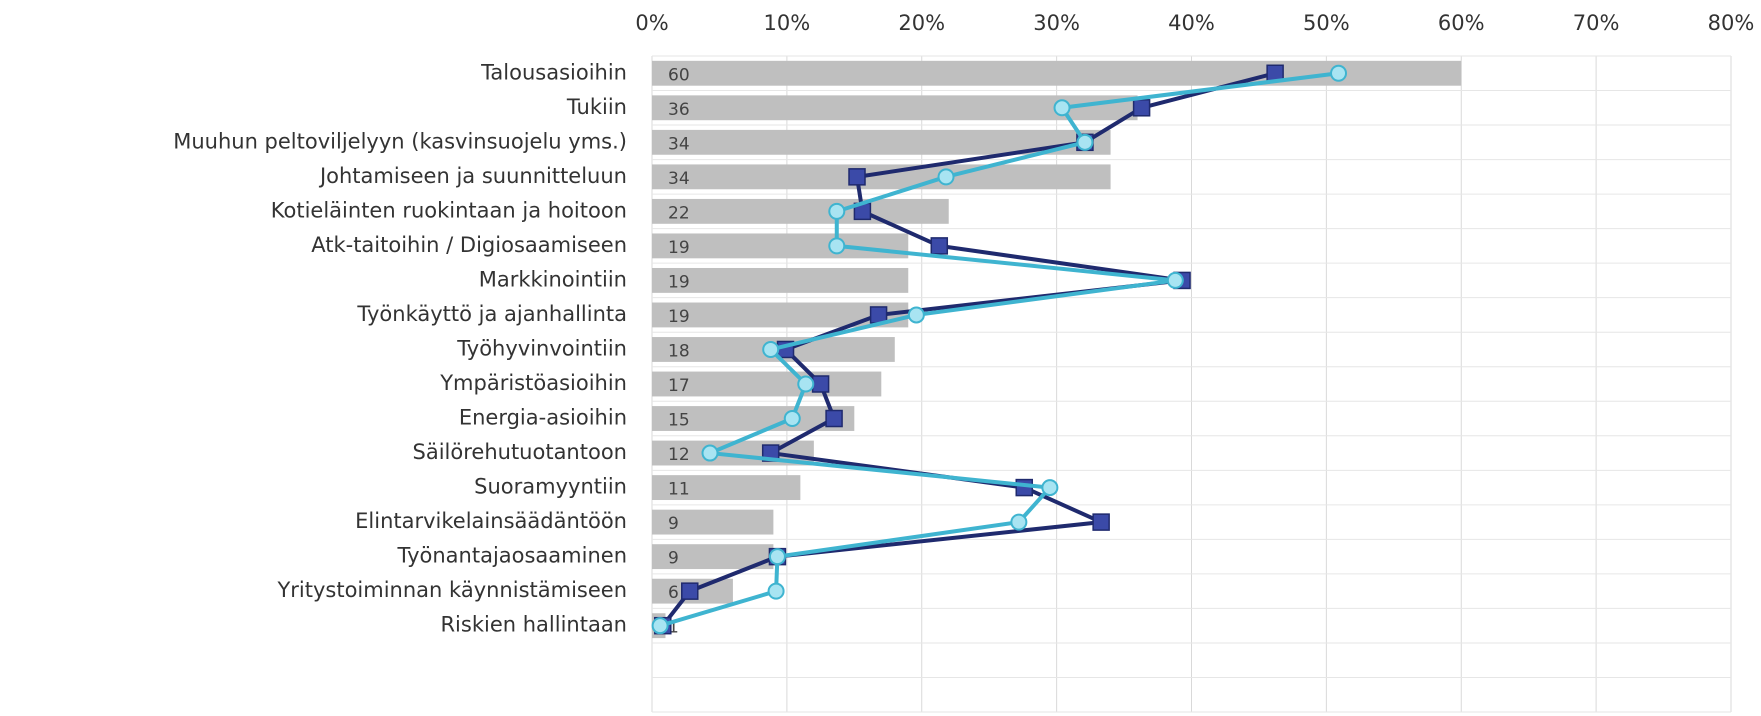 This screenshot has width=1761, height=716. I want to click on category-label: Työnkäyttö ja ajanhallinta, so click(491, 314).